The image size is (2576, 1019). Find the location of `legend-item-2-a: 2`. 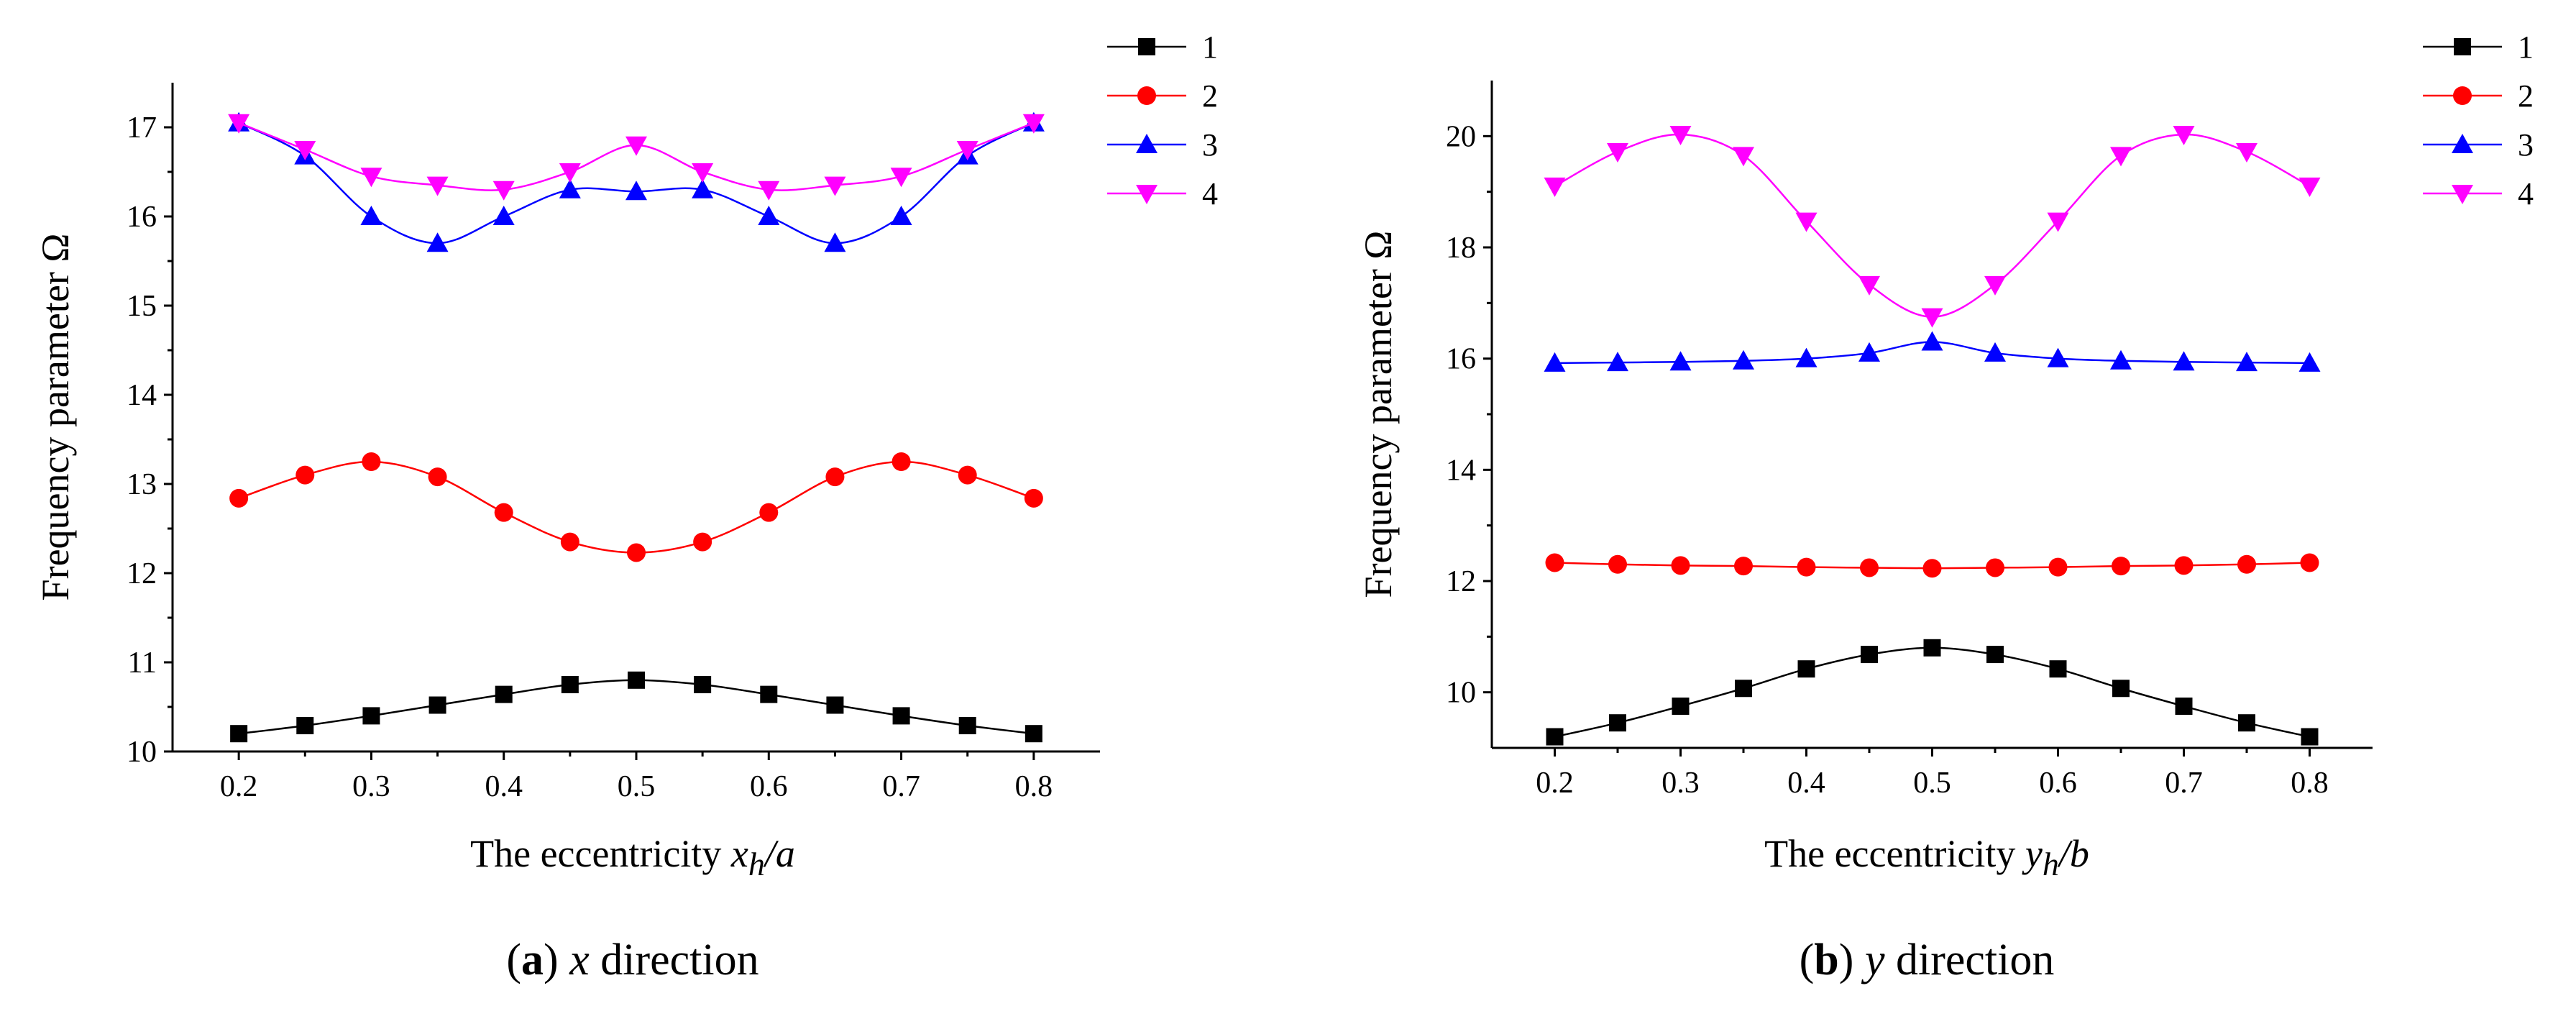

legend-item-2-a: 2 is located at coordinates (1162, 96).